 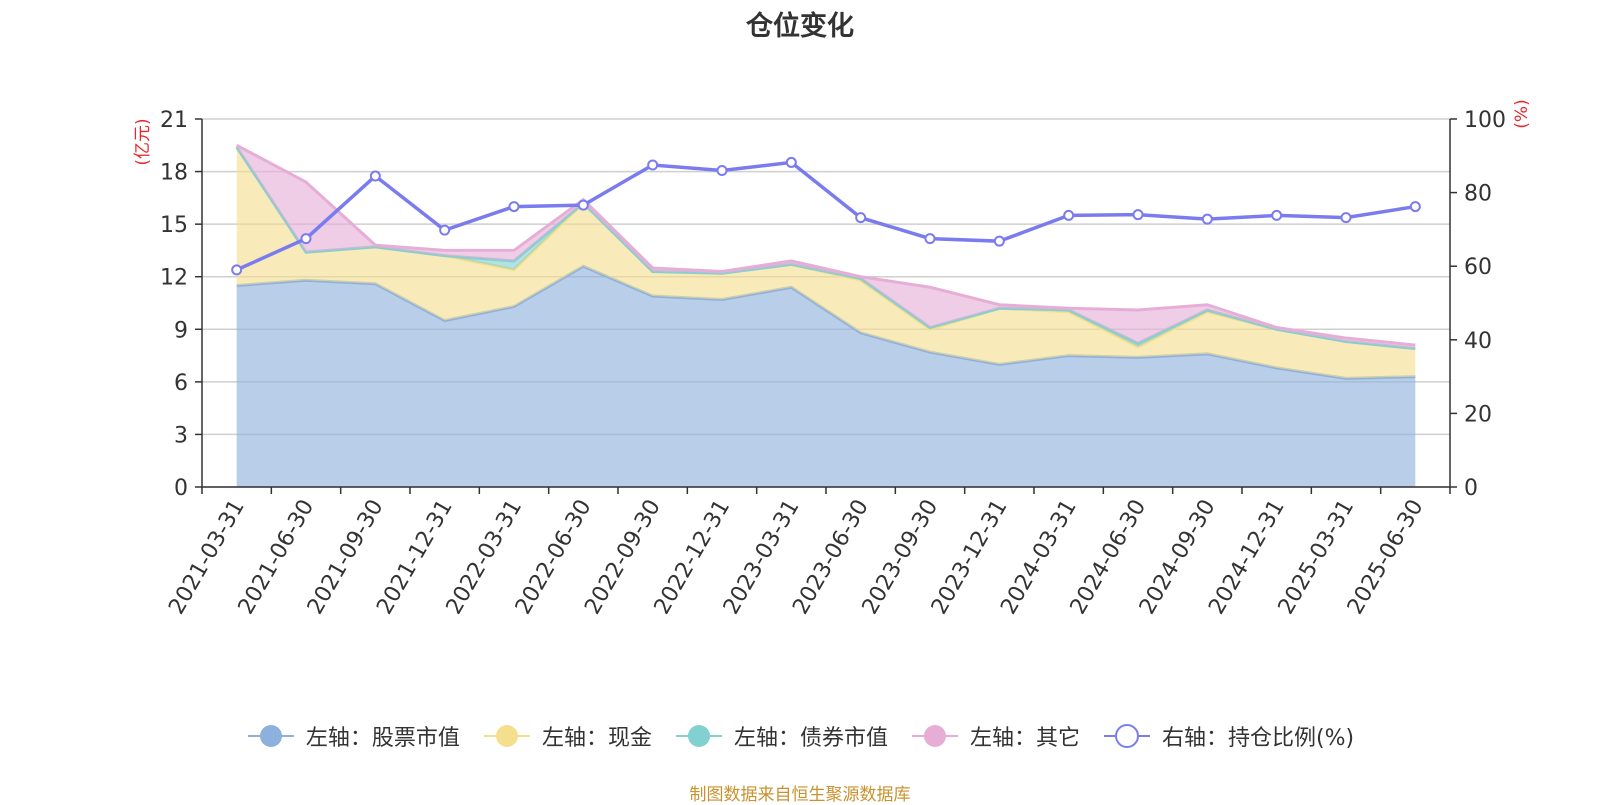 I want to click on left-axis-label: (亿元), so click(x=143, y=141).